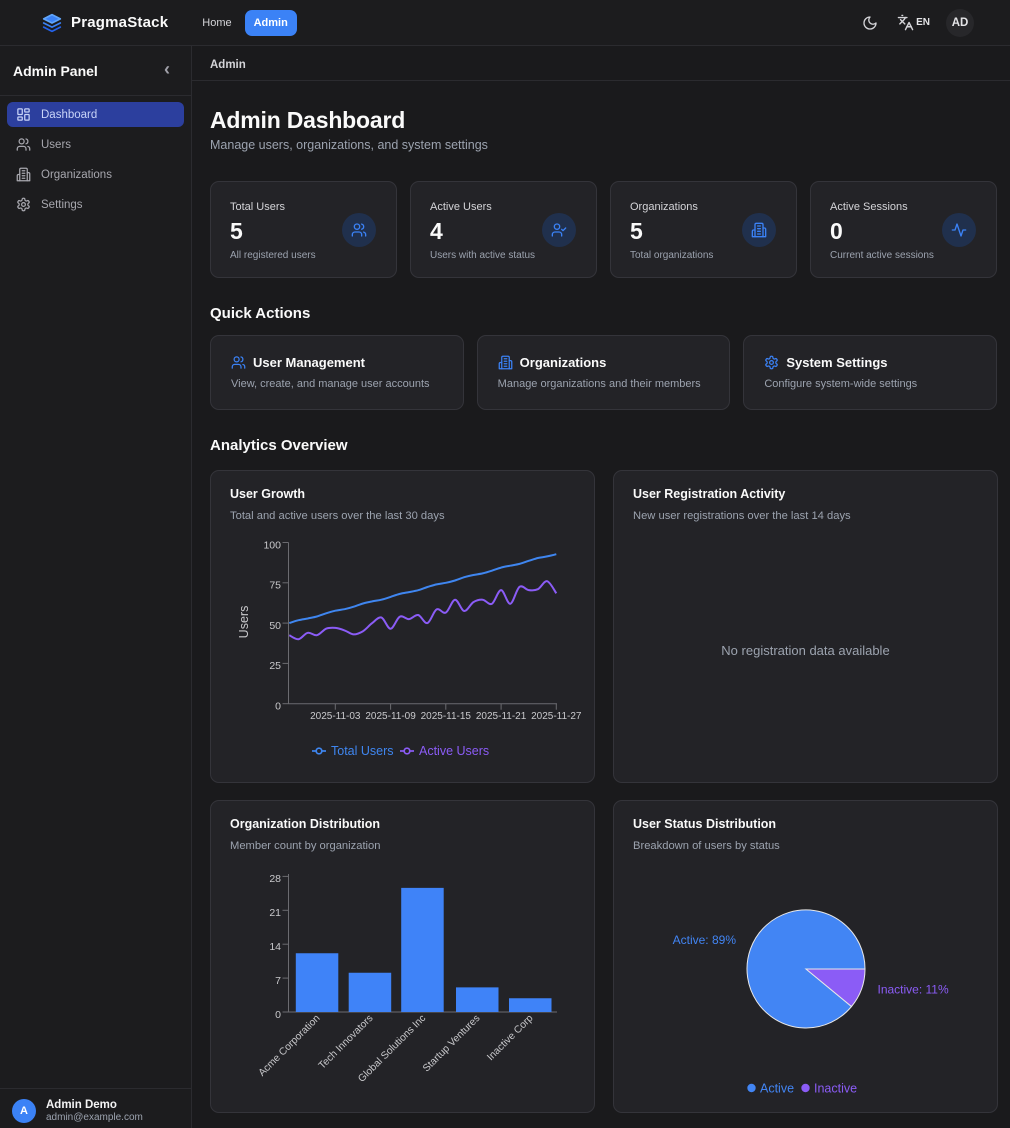  Describe the element at coordinates (510, 1038) in the screenshot. I see `svg-text: Inactive Corp` at that location.